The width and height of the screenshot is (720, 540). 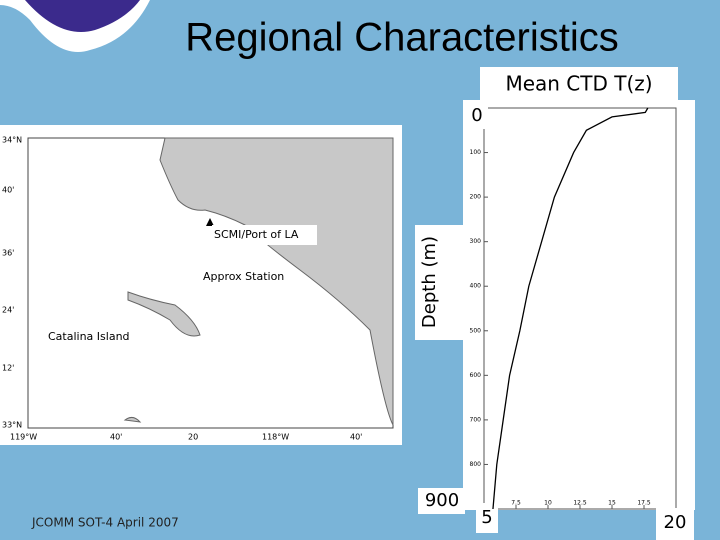 I want to click on x-tick-label: 20, so click(x=675, y=522).